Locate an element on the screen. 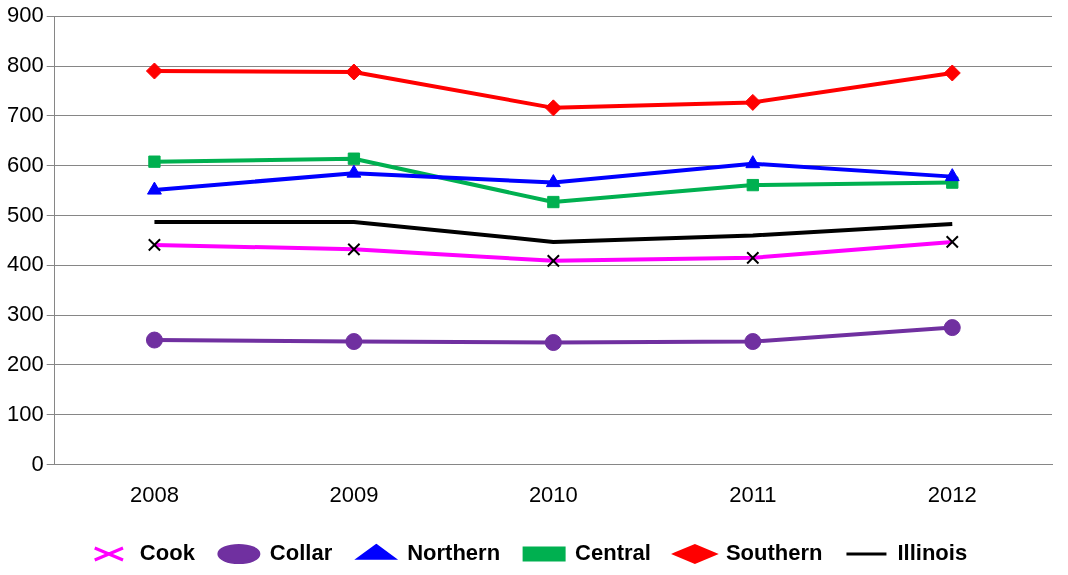  legend-label: Northern is located at coordinates (454, 553).